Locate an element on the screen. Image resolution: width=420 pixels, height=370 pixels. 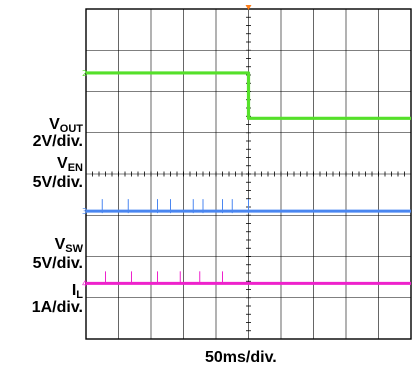
vsw-channel-marker: 3 is located at coordinates (84, 211).